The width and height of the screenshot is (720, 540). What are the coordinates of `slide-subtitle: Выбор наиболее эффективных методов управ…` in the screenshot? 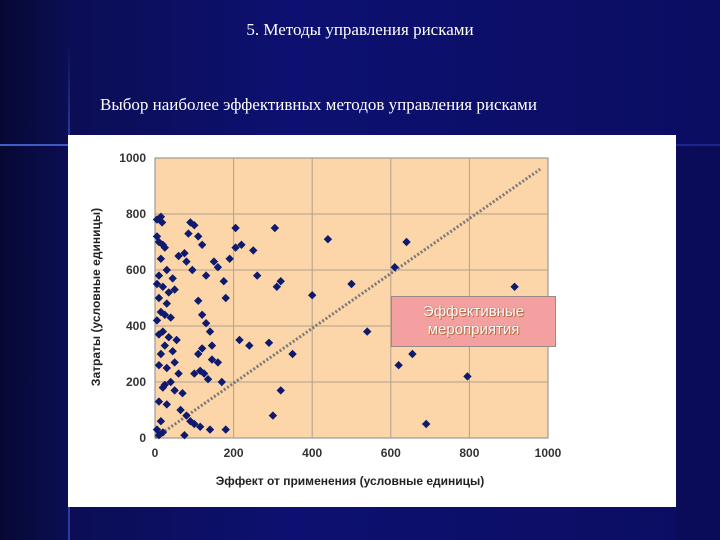 It's located at (318, 104).